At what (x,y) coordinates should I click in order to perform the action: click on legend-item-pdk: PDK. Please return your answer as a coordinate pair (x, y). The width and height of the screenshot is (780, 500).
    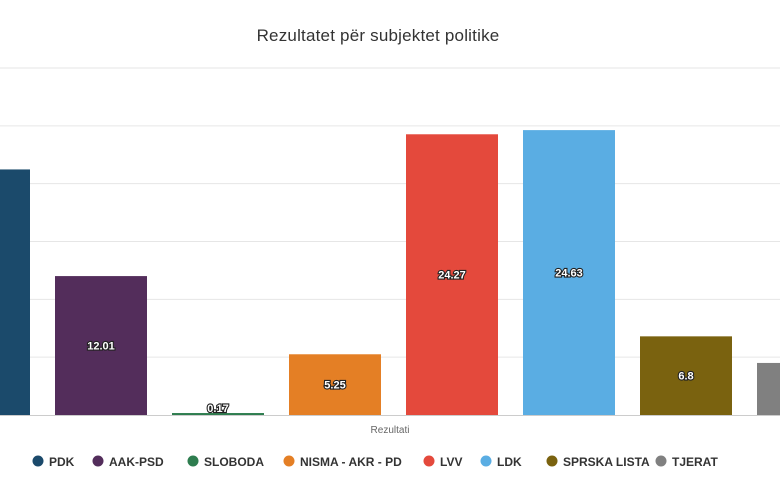
    Looking at the image, I should click on (53, 462).